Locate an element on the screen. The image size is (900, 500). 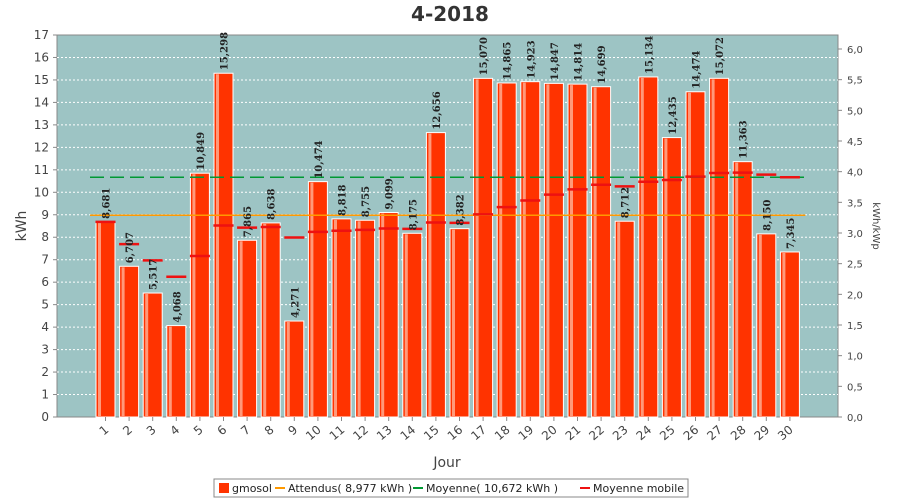
data-label: 9,099 is located at coordinates (390, 193).